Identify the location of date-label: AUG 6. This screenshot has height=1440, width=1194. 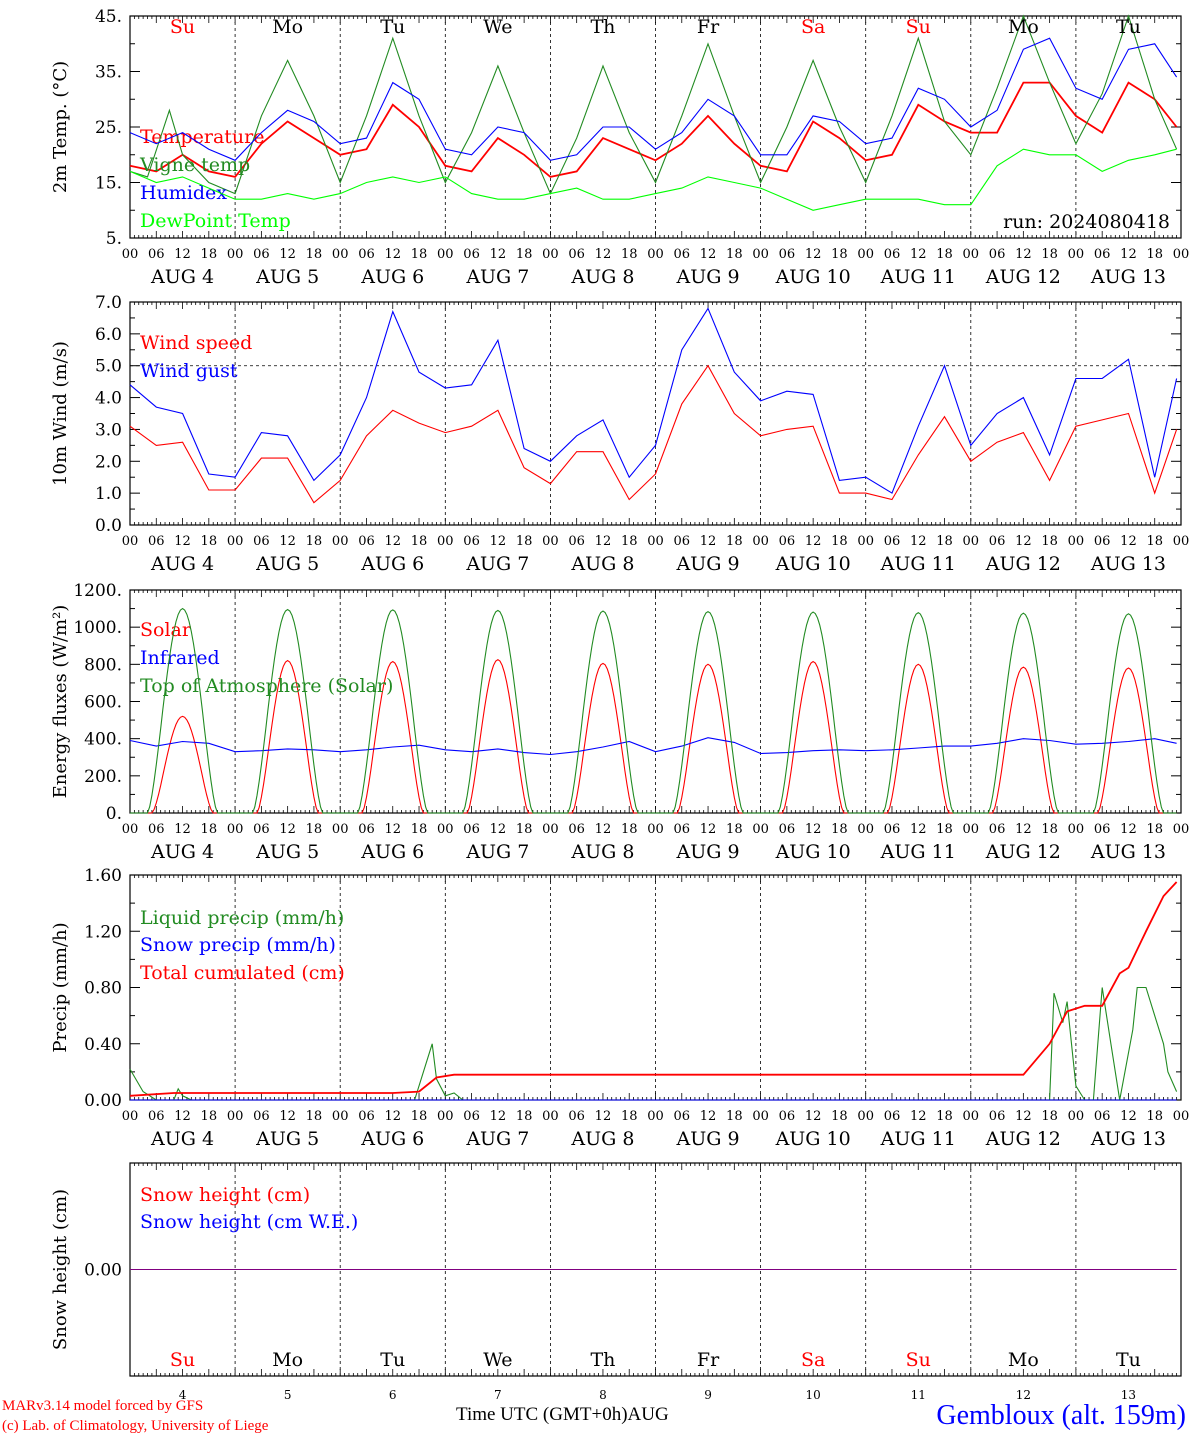
(392, 277).